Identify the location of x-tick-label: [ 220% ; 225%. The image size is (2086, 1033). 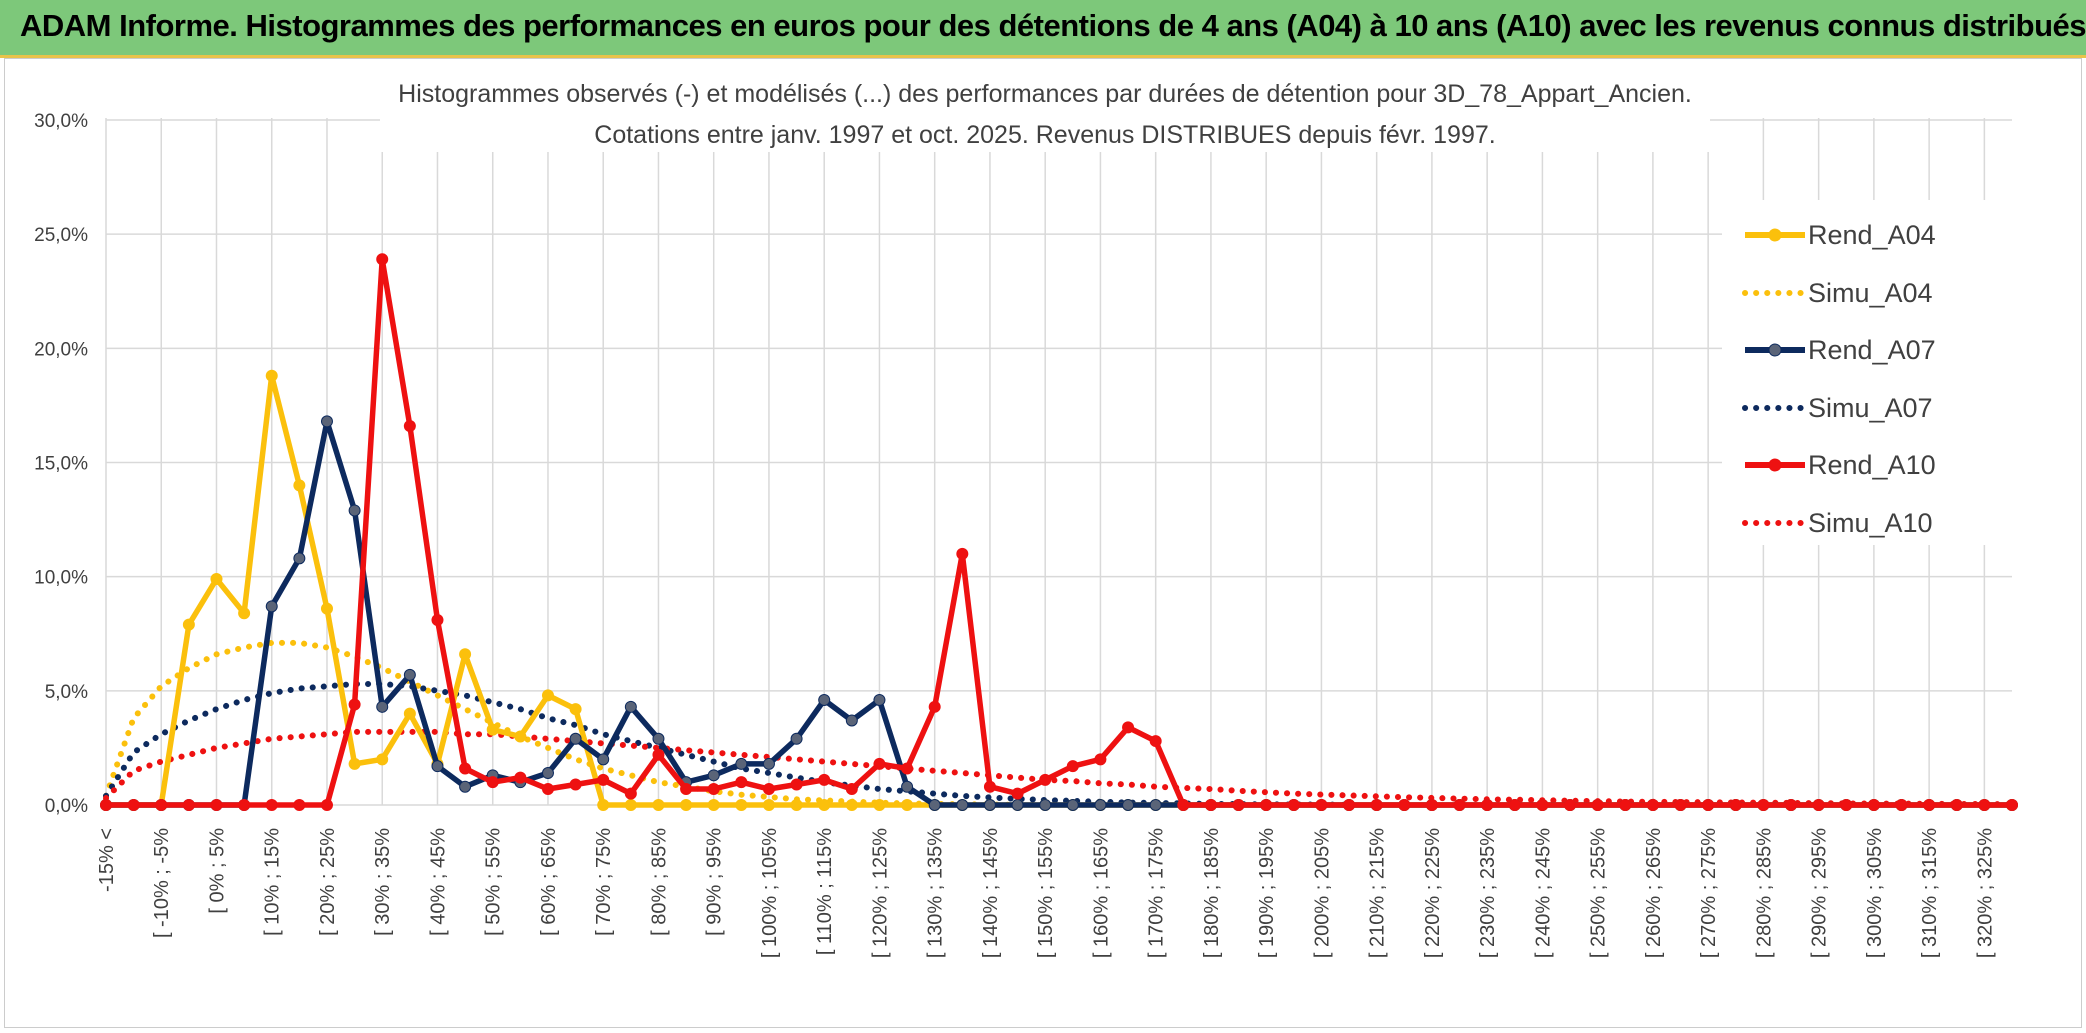
(1433, 893).